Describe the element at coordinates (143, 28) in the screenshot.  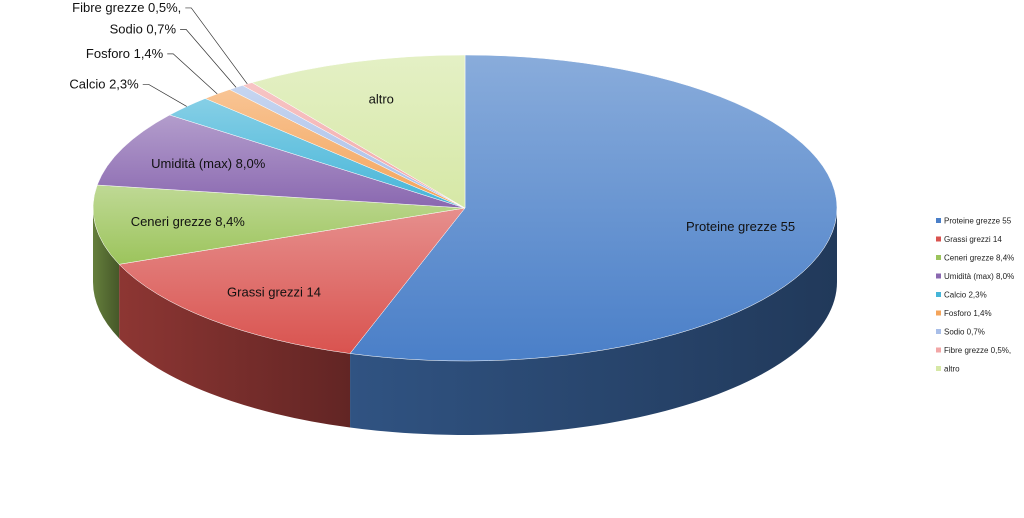
I see `slice-label-6: Sodio 0,7%` at that location.